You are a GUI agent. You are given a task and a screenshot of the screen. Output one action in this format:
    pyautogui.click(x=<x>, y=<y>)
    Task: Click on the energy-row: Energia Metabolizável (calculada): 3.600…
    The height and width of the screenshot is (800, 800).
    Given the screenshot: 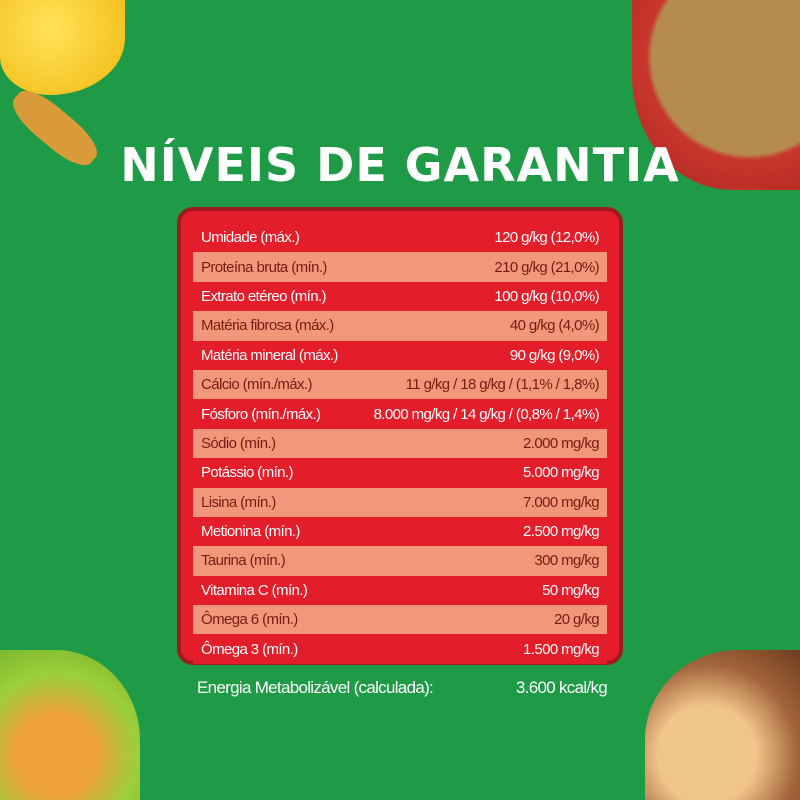 What is the action you would take?
    pyautogui.click(x=402, y=688)
    